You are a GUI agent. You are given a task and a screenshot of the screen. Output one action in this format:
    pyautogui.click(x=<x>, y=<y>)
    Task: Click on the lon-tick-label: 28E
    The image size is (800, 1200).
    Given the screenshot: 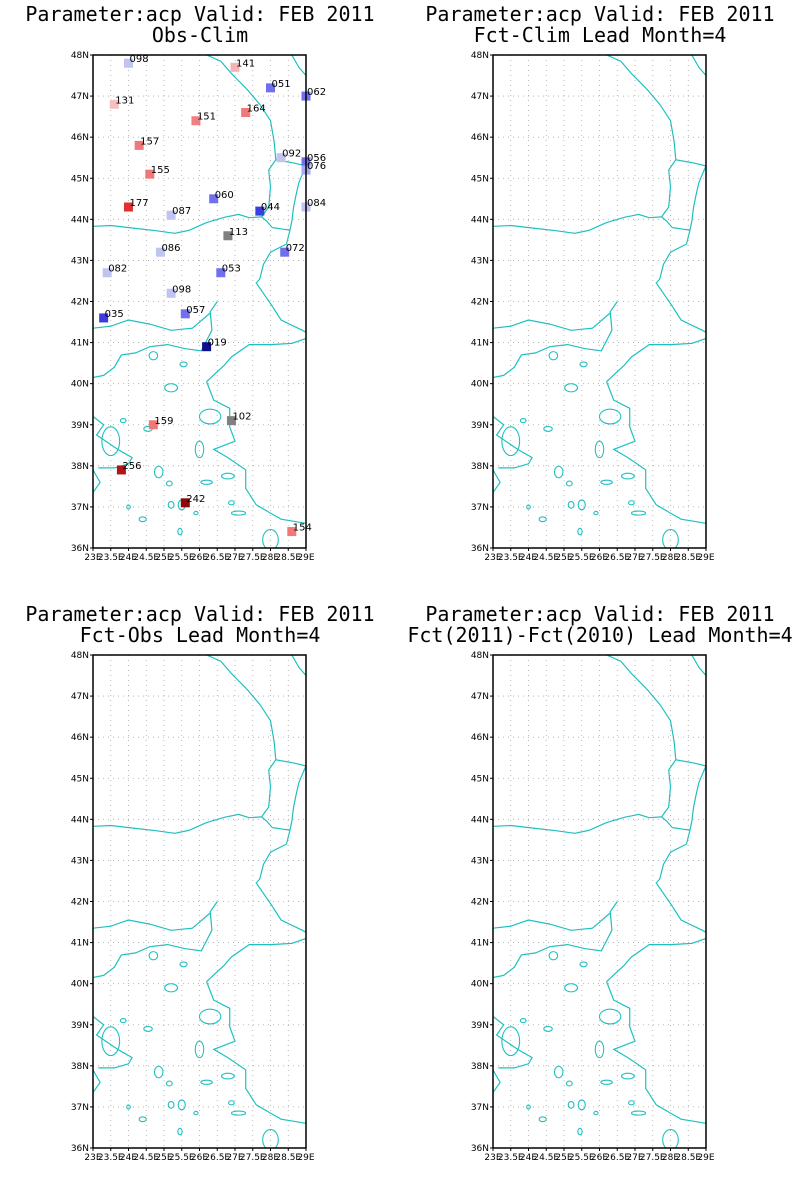 What is the action you would take?
    pyautogui.click(x=670, y=558)
    